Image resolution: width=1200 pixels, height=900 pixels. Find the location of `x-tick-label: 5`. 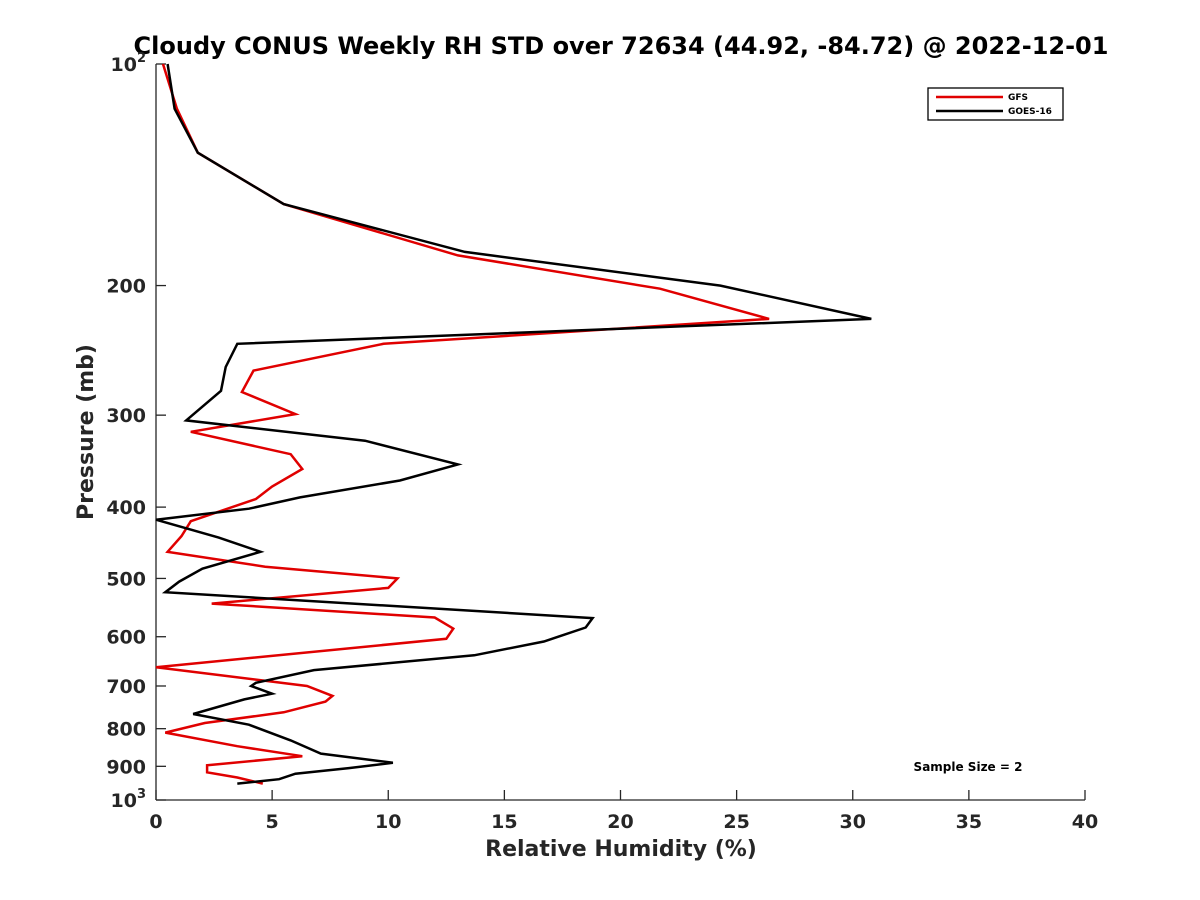

x-tick-label: 5 is located at coordinates (272, 822).